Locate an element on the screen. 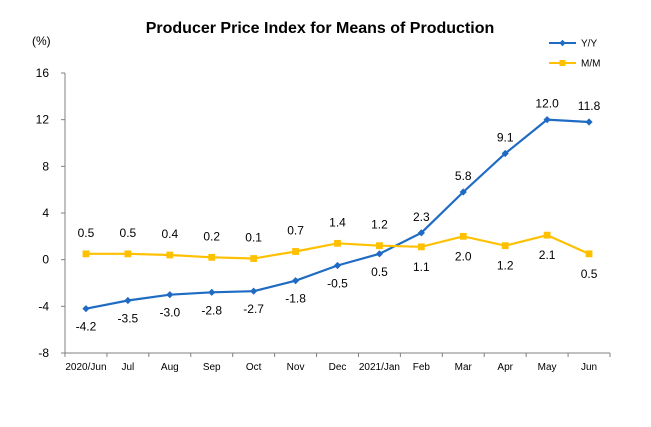 This screenshot has width=651, height=427. data-label: 0.2 is located at coordinates (211, 236).